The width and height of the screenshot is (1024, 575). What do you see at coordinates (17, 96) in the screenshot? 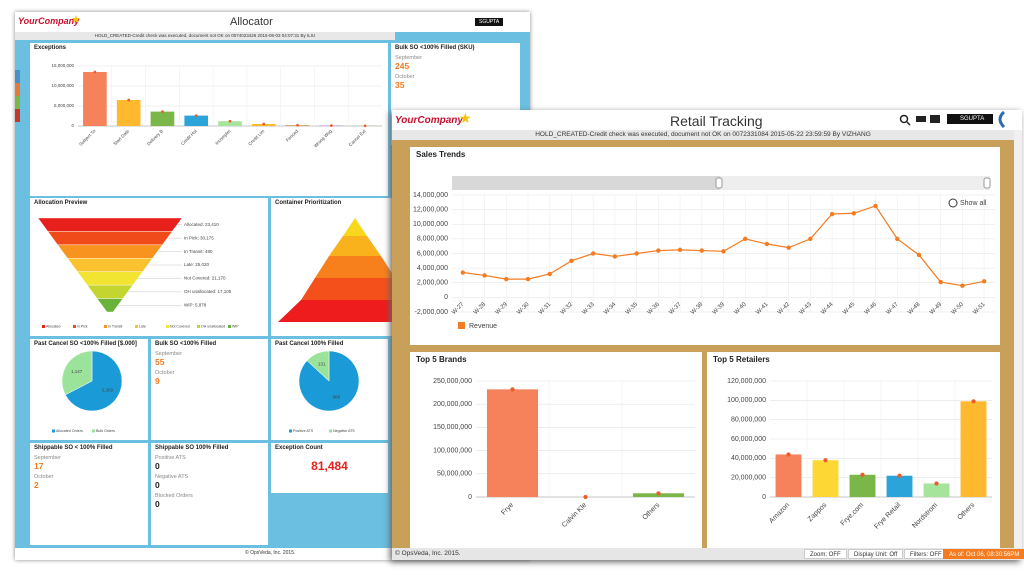
I see `side-tabs` at bounding box center [17, 96].